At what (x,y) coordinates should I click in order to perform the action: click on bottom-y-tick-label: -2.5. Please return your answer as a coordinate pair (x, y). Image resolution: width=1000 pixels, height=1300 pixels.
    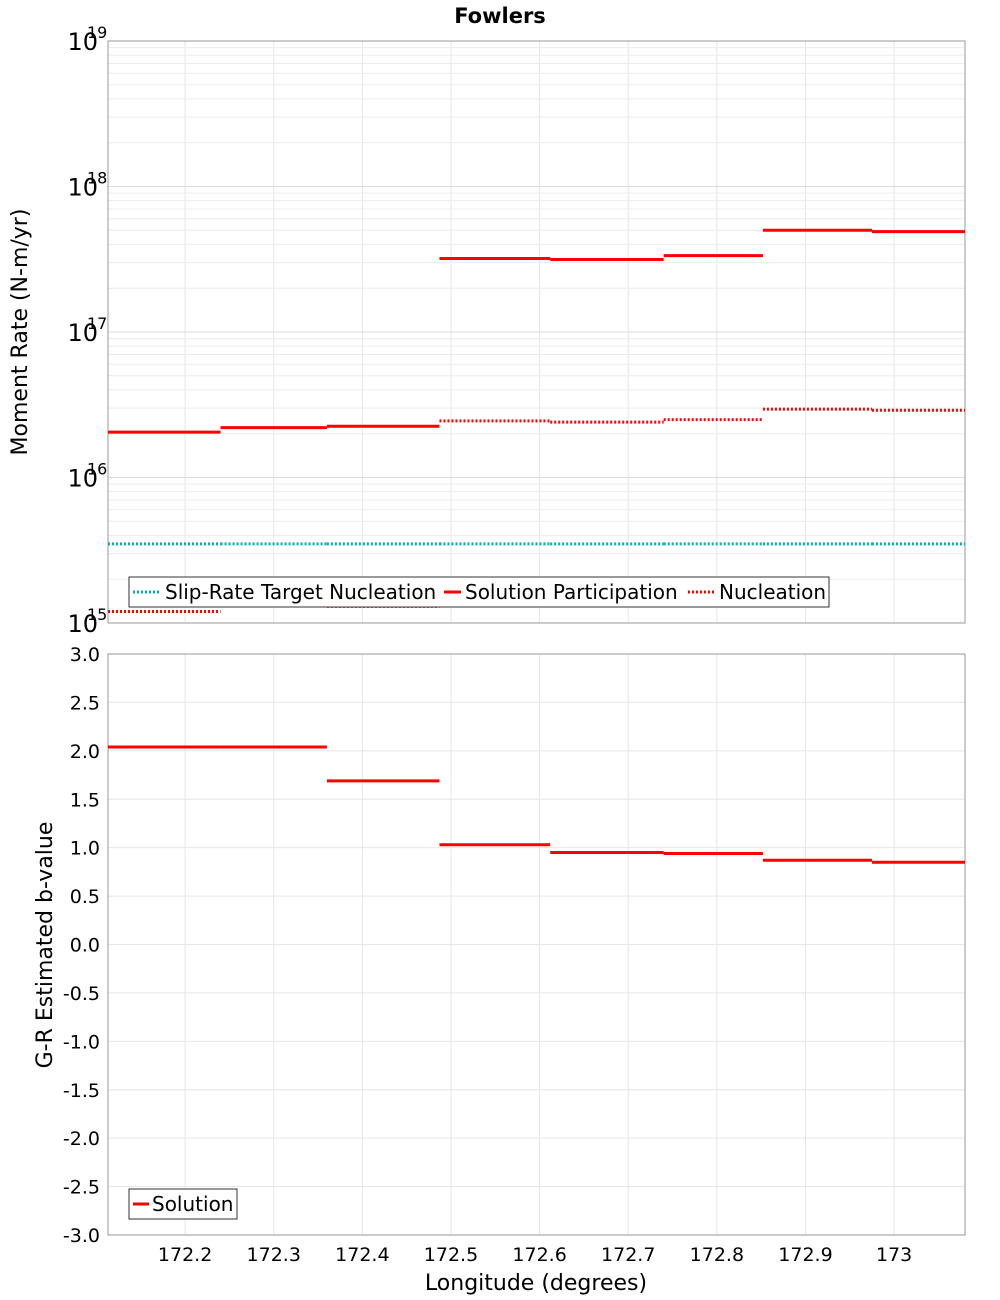
    Looking at the image, I should click on (81, 1188).